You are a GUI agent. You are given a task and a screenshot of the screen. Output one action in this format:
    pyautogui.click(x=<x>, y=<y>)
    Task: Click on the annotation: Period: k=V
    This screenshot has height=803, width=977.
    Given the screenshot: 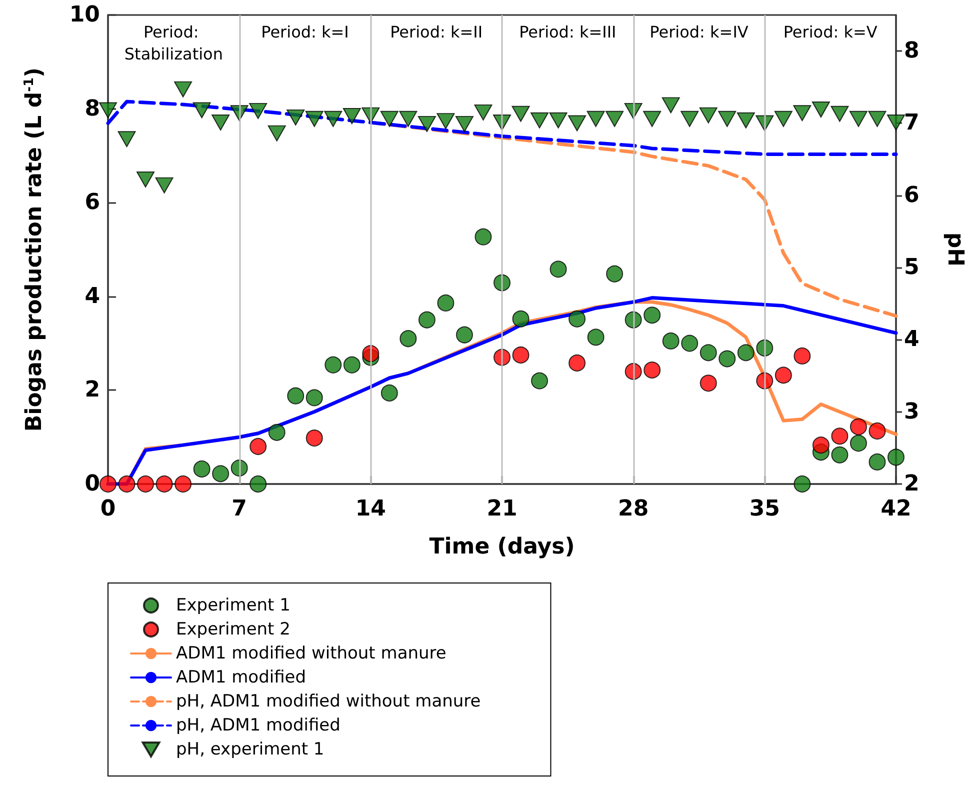 What is the action you would take?
    pyautogui.click(x=830, y=32)
    